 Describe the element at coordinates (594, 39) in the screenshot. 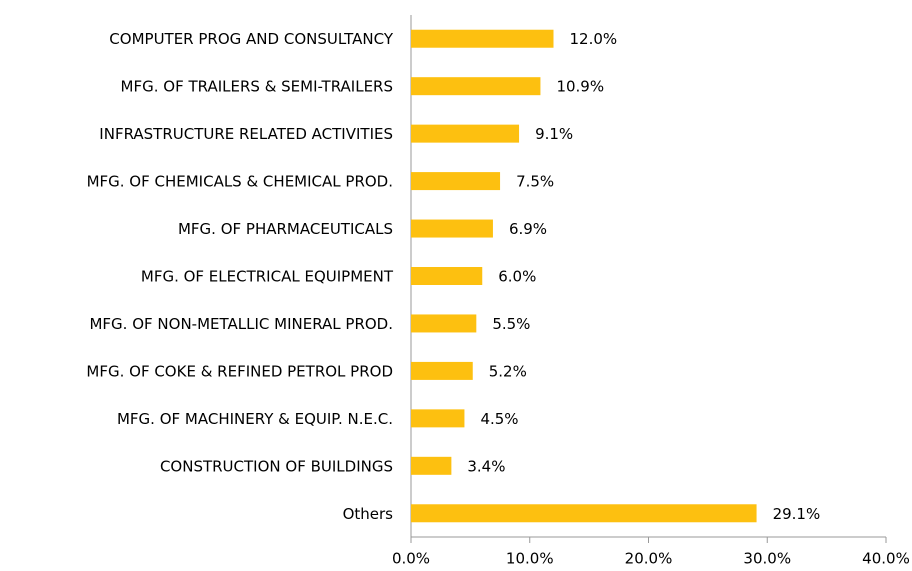

I see `data-label: 12.0%` at that location.